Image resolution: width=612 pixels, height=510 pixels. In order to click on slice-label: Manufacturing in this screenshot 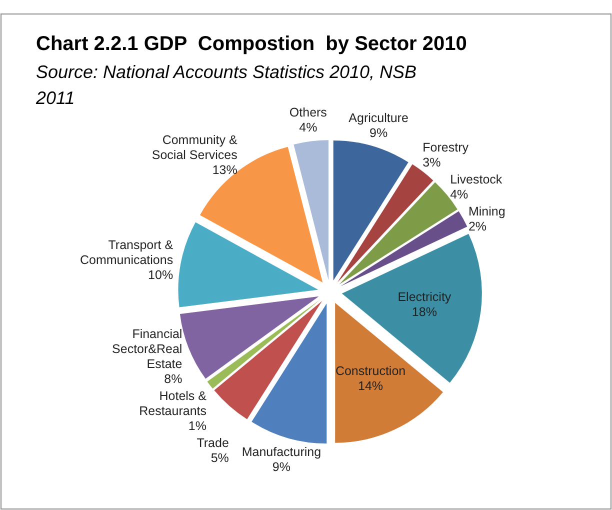, I will do `click(282, 452)`.